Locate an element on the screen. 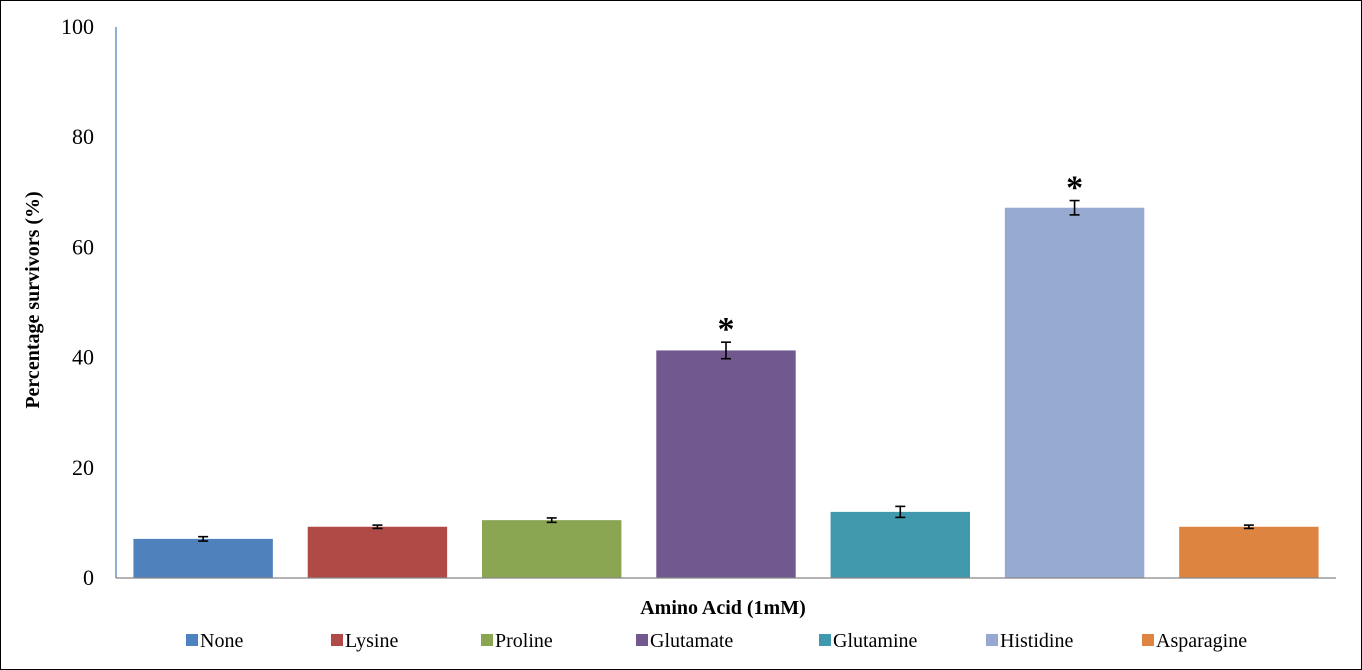  legend-label: Glutamine is located at coordinates (875, 641).